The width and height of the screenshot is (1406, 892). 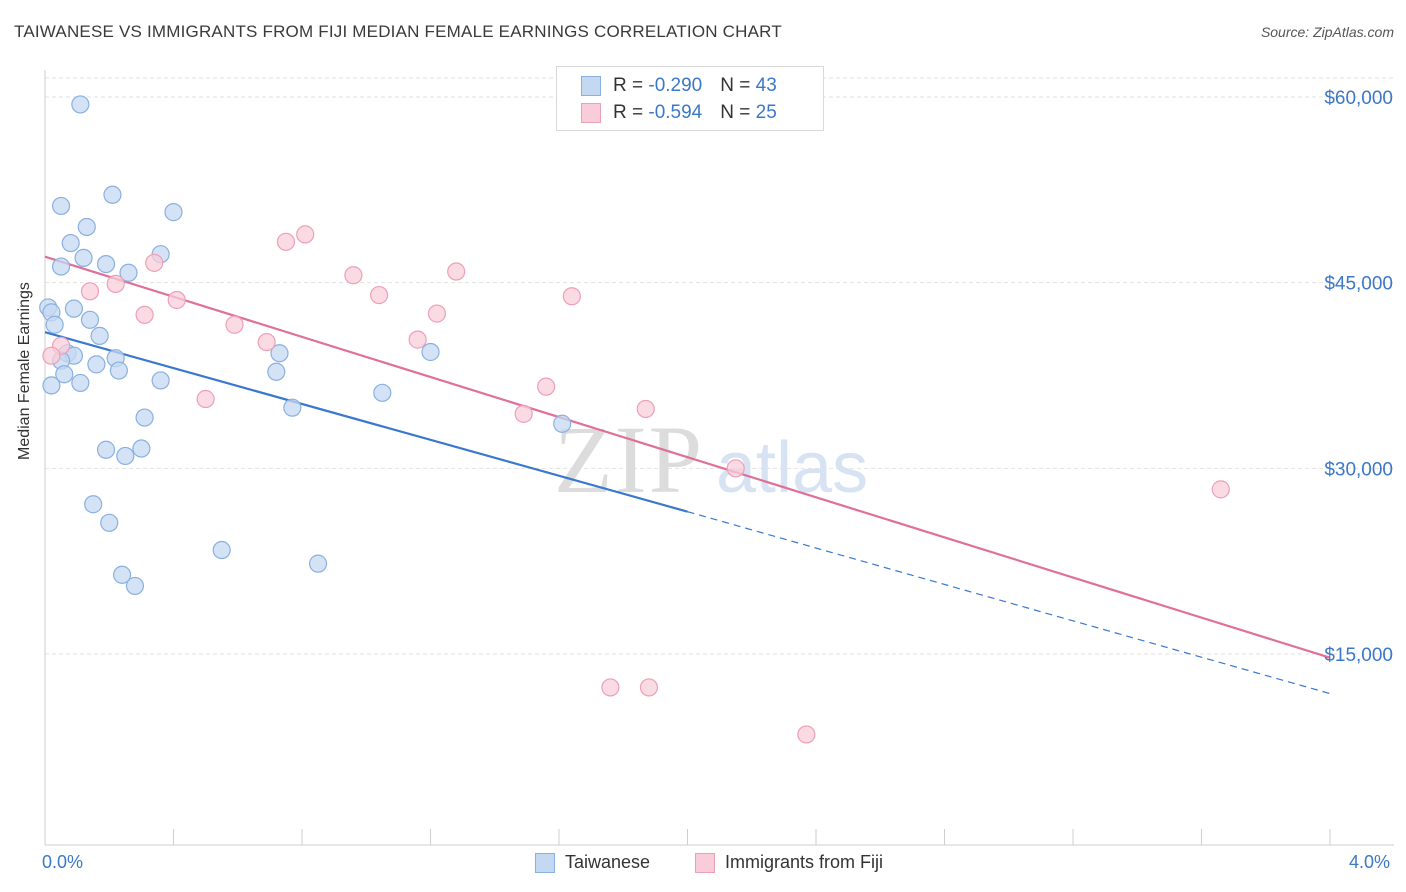 What do you see at coordinates (675, 85) in the screenshot?
I see `legend-r-value: -0.290` at bounding box center [675, 85].